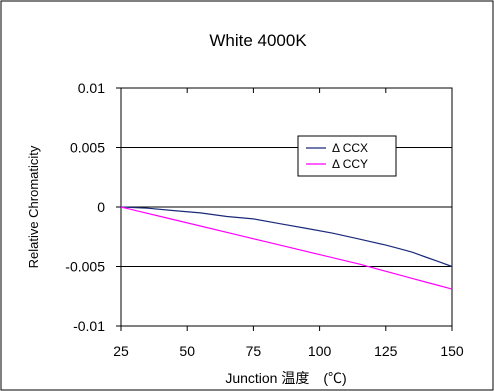 Image resolution: width=494 pixels, height=391 pixels. What do you see at coordinates (33, 206) in the screenshot?
I see `y-axis-label: Relative Chromaticity` at bounding box center [33, 206].